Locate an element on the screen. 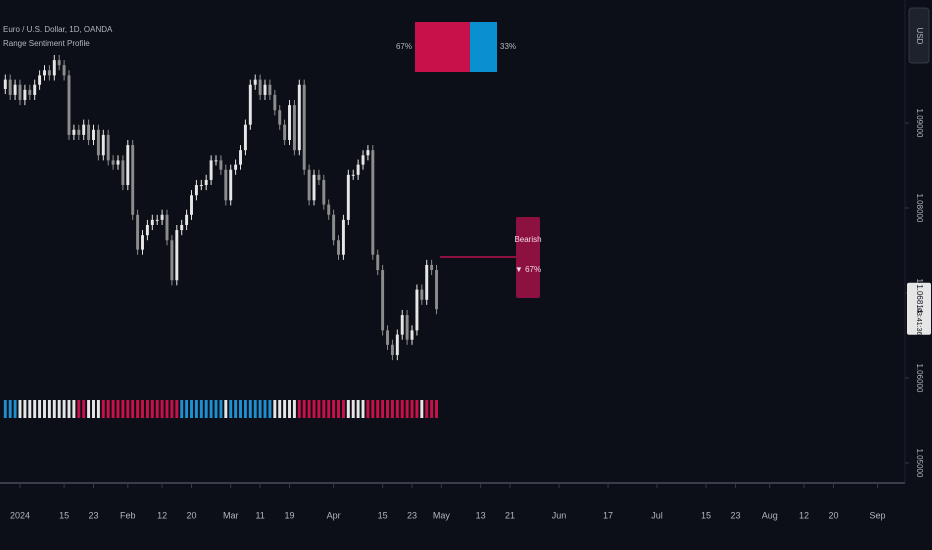  x-tick-label: Sep is located at coordinates (878, 515).